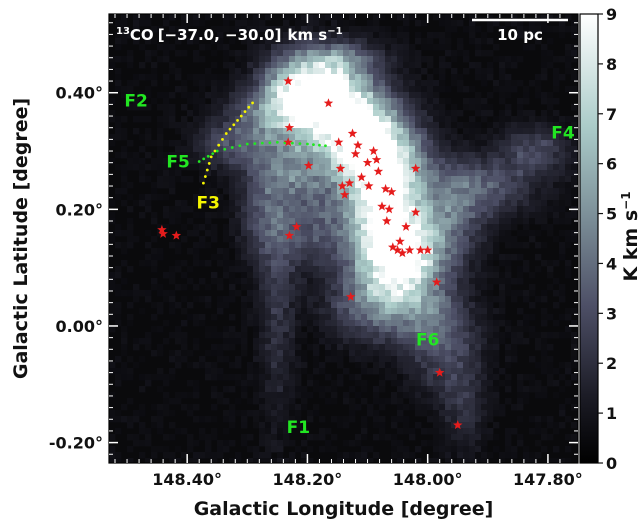 Image resolution: width=643 pixels, height=522 pixels. Describe the element at coordinates (220, 35) in the screenshot. I see `title-velocity-range: [−37.0, −30.0]` at that location.